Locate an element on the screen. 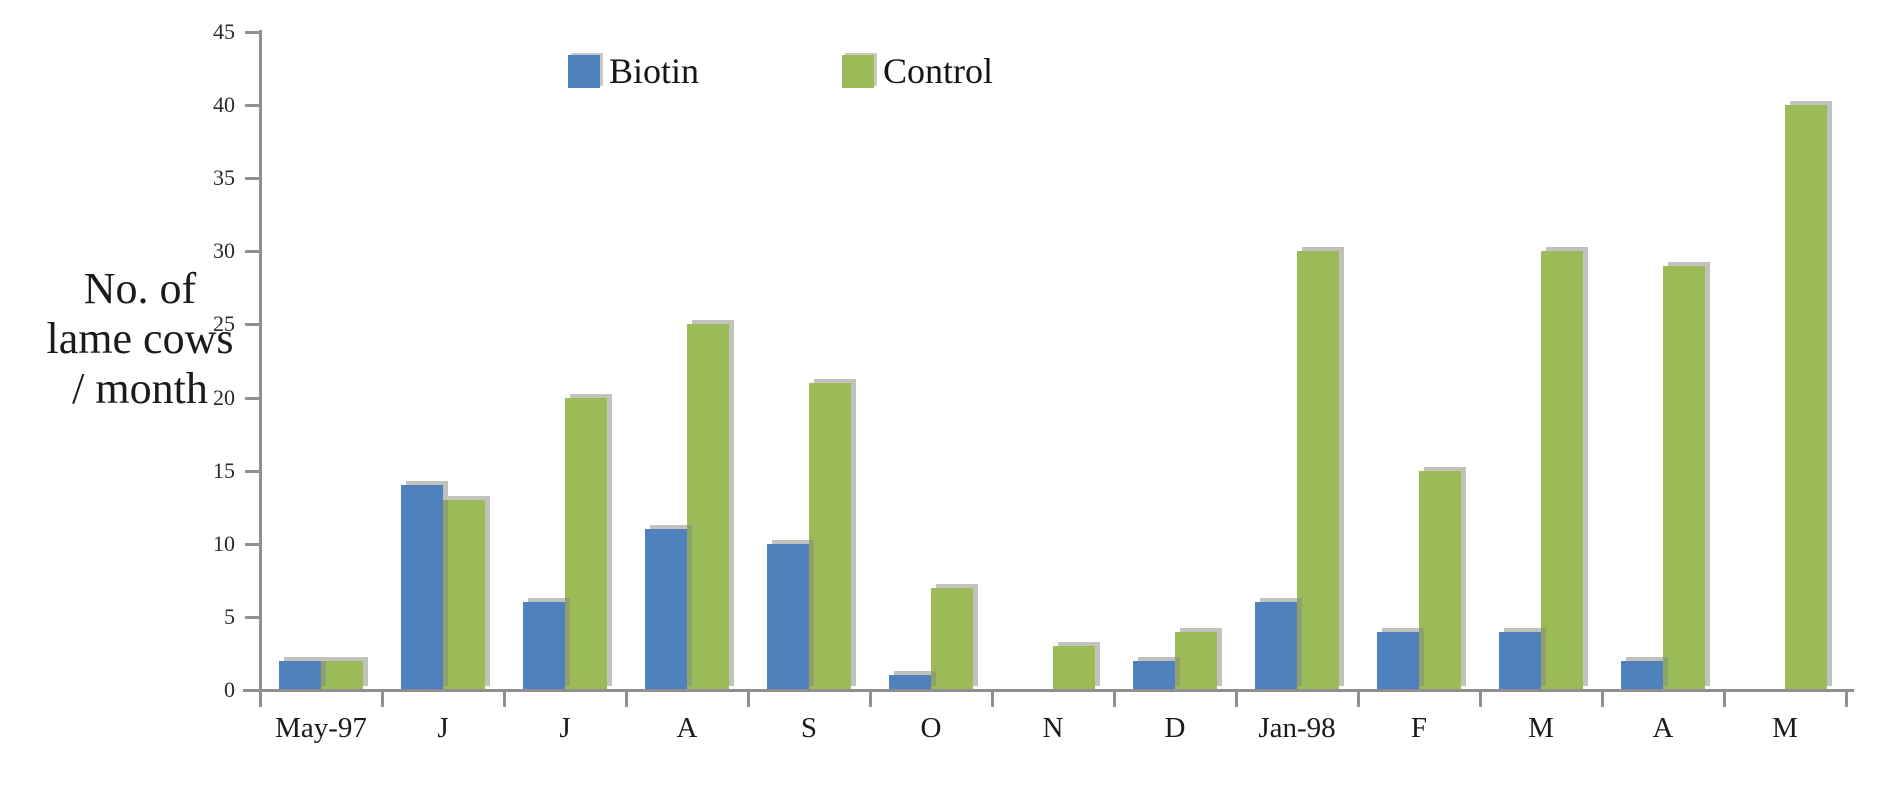 This screenshot has width=1884, height=802. x-axis-category-label: O is located at coordinates (931, 728).